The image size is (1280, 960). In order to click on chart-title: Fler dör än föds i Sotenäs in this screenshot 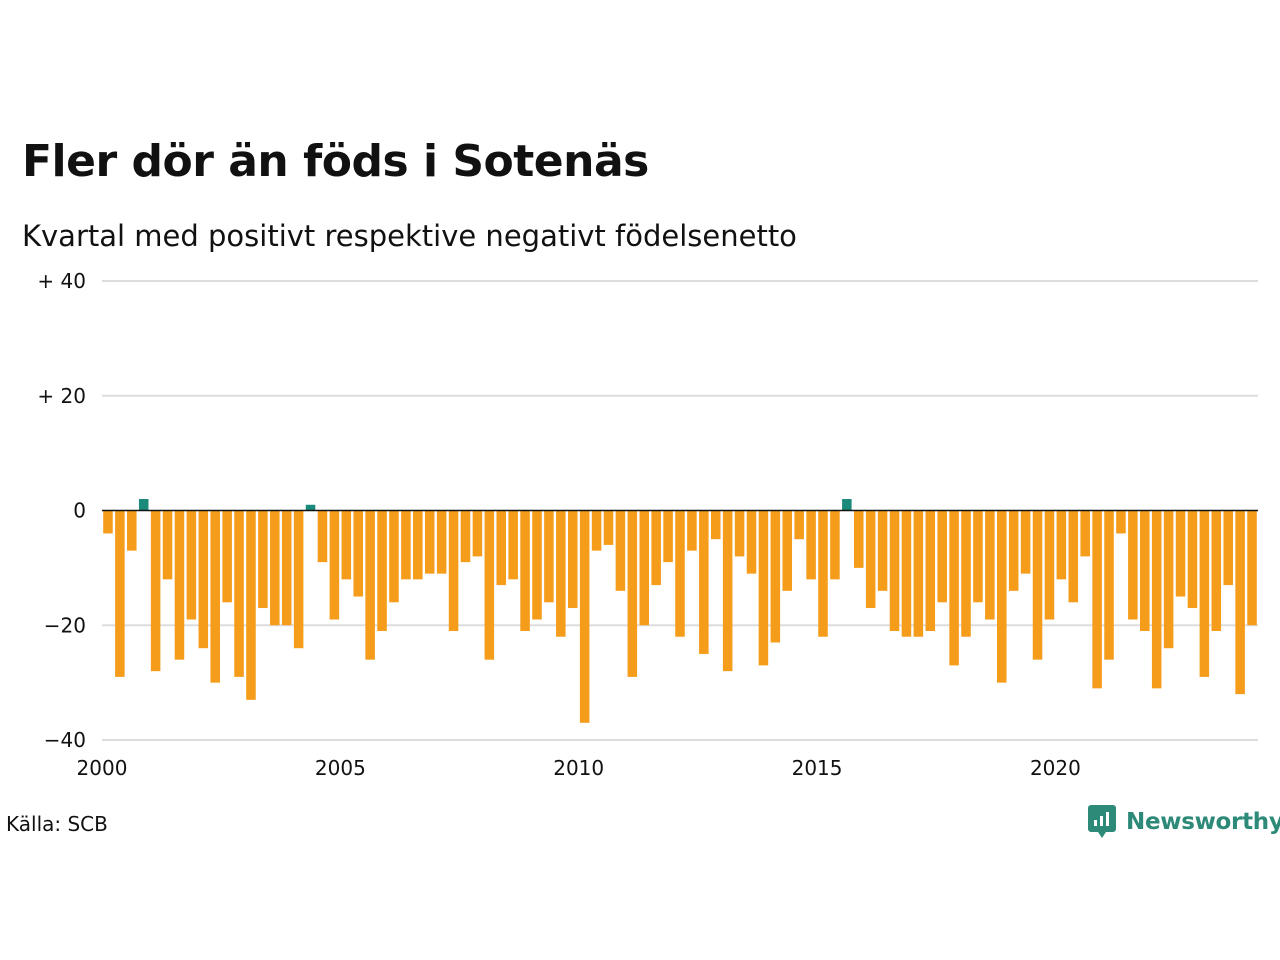, I will do `click(335, 161)`.